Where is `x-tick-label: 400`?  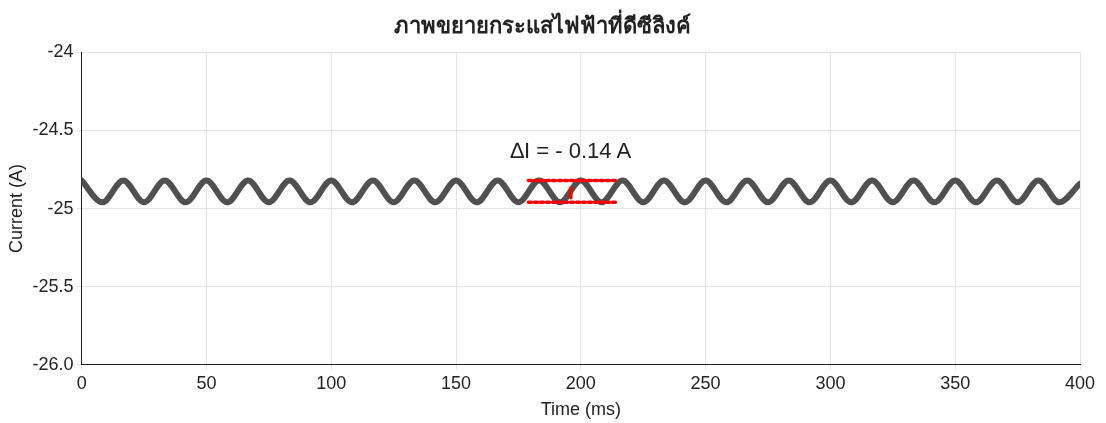 x-tick-label: 400 is located at coordinates (1080, 382).